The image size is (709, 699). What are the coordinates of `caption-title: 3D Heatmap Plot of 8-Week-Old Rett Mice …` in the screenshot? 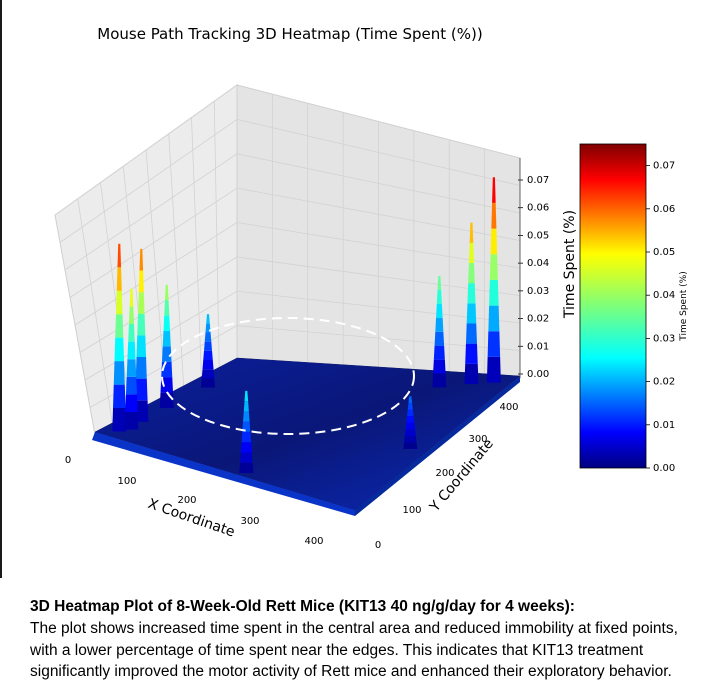 It's located at (302, 606).